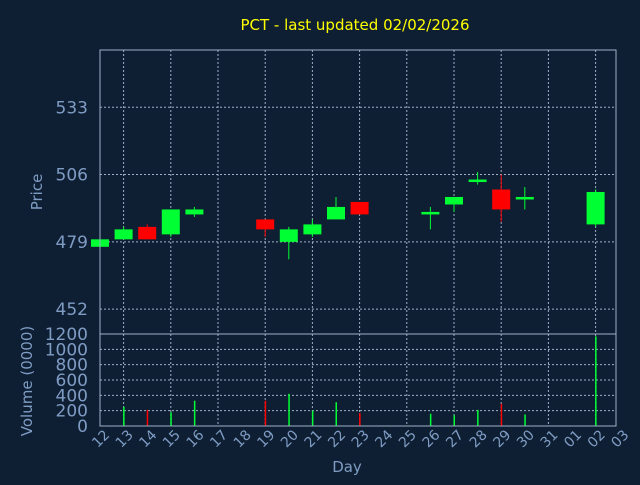 The height and width of the screenshot is (485, 640). What do you see at coordinates (72, 310) in the screenshot?
I see `price-tick-label: 452` at bounding box center [72, 310].